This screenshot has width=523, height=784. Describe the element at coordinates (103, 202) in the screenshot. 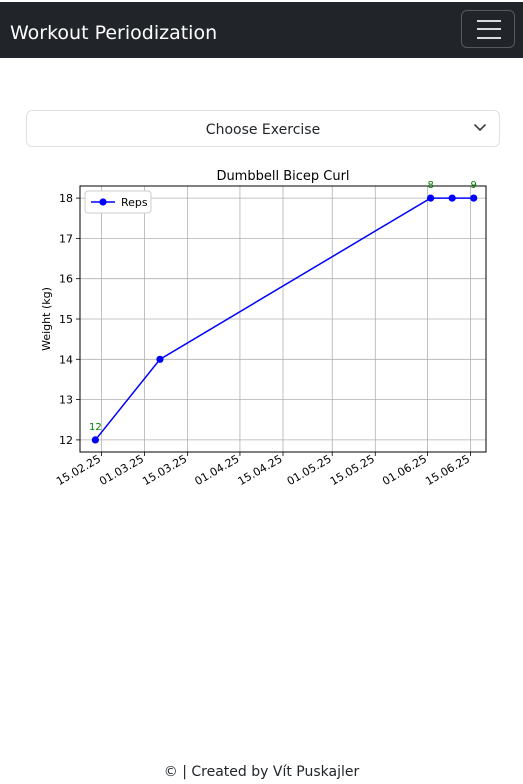

I see `legend-marker-sample` at that location.